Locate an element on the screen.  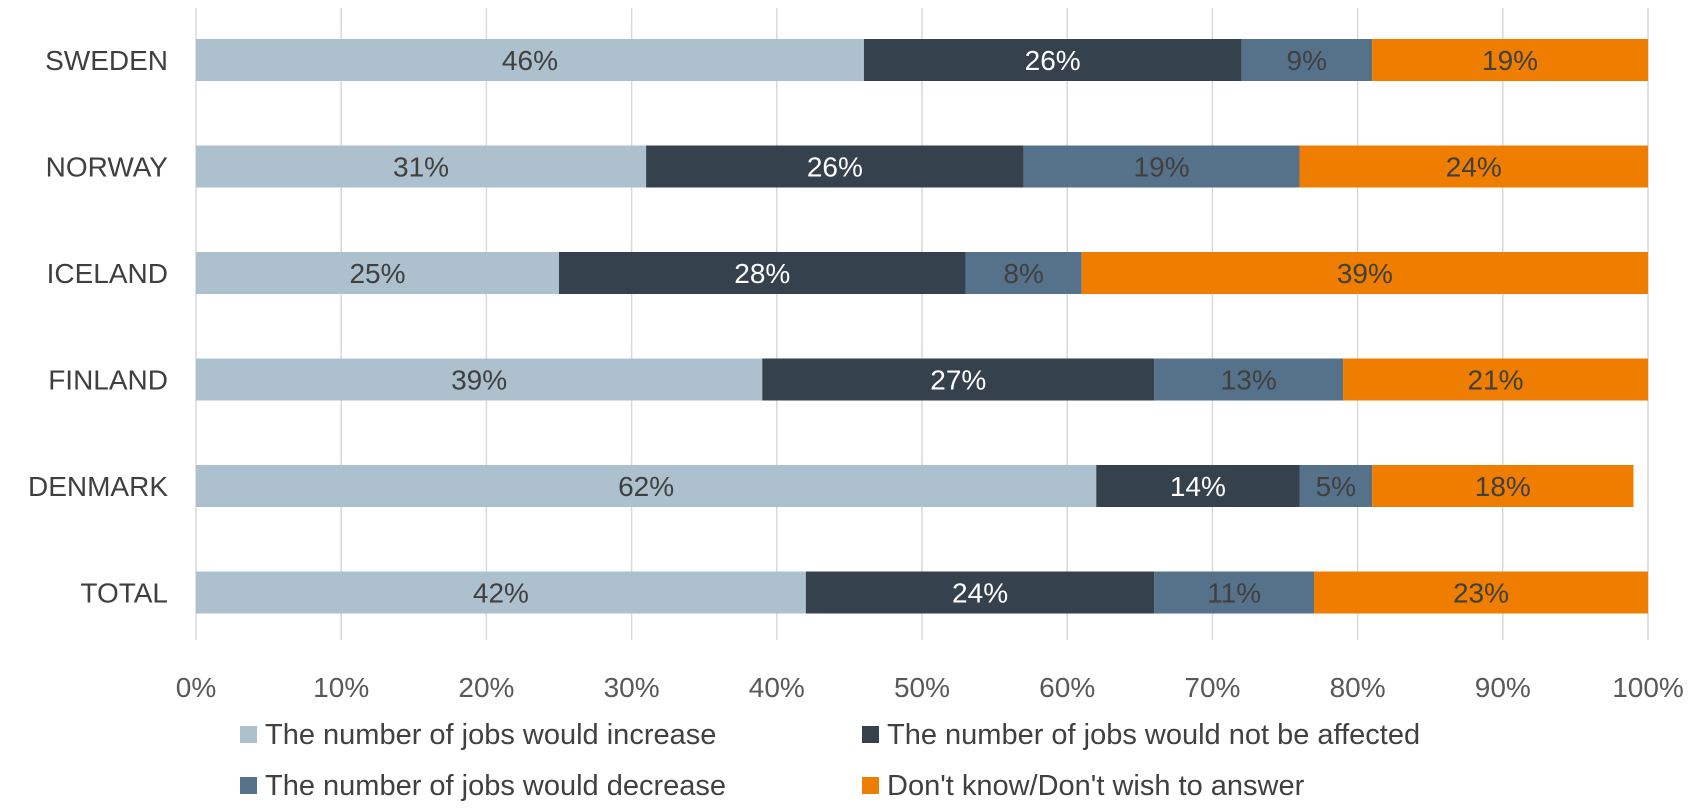
x-tick-label: 40% is located at coordinates (777, 687).